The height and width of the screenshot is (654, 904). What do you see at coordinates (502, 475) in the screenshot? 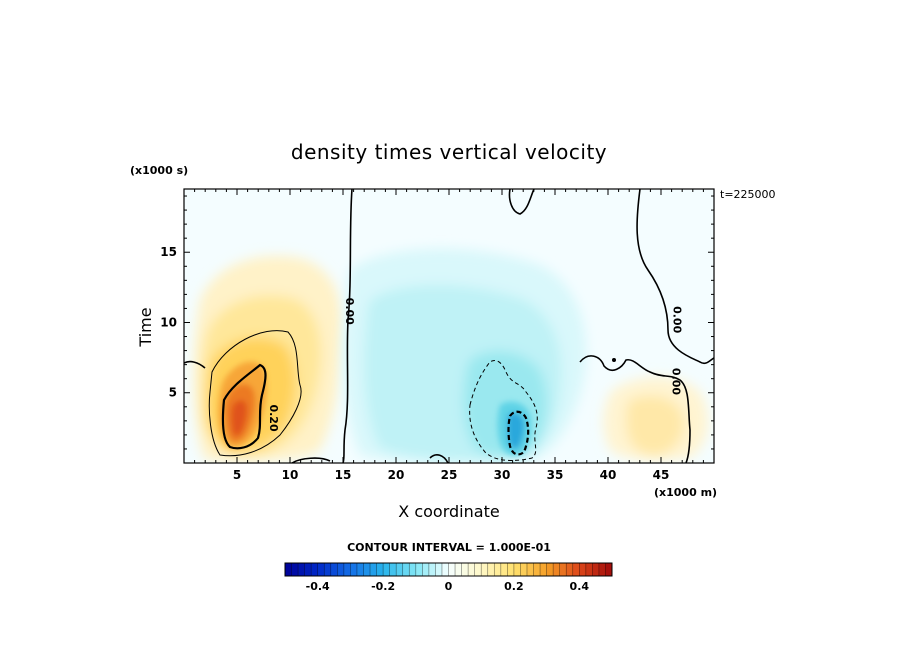
I see `x-tick-label: 30` at bounding box center [502, 475].